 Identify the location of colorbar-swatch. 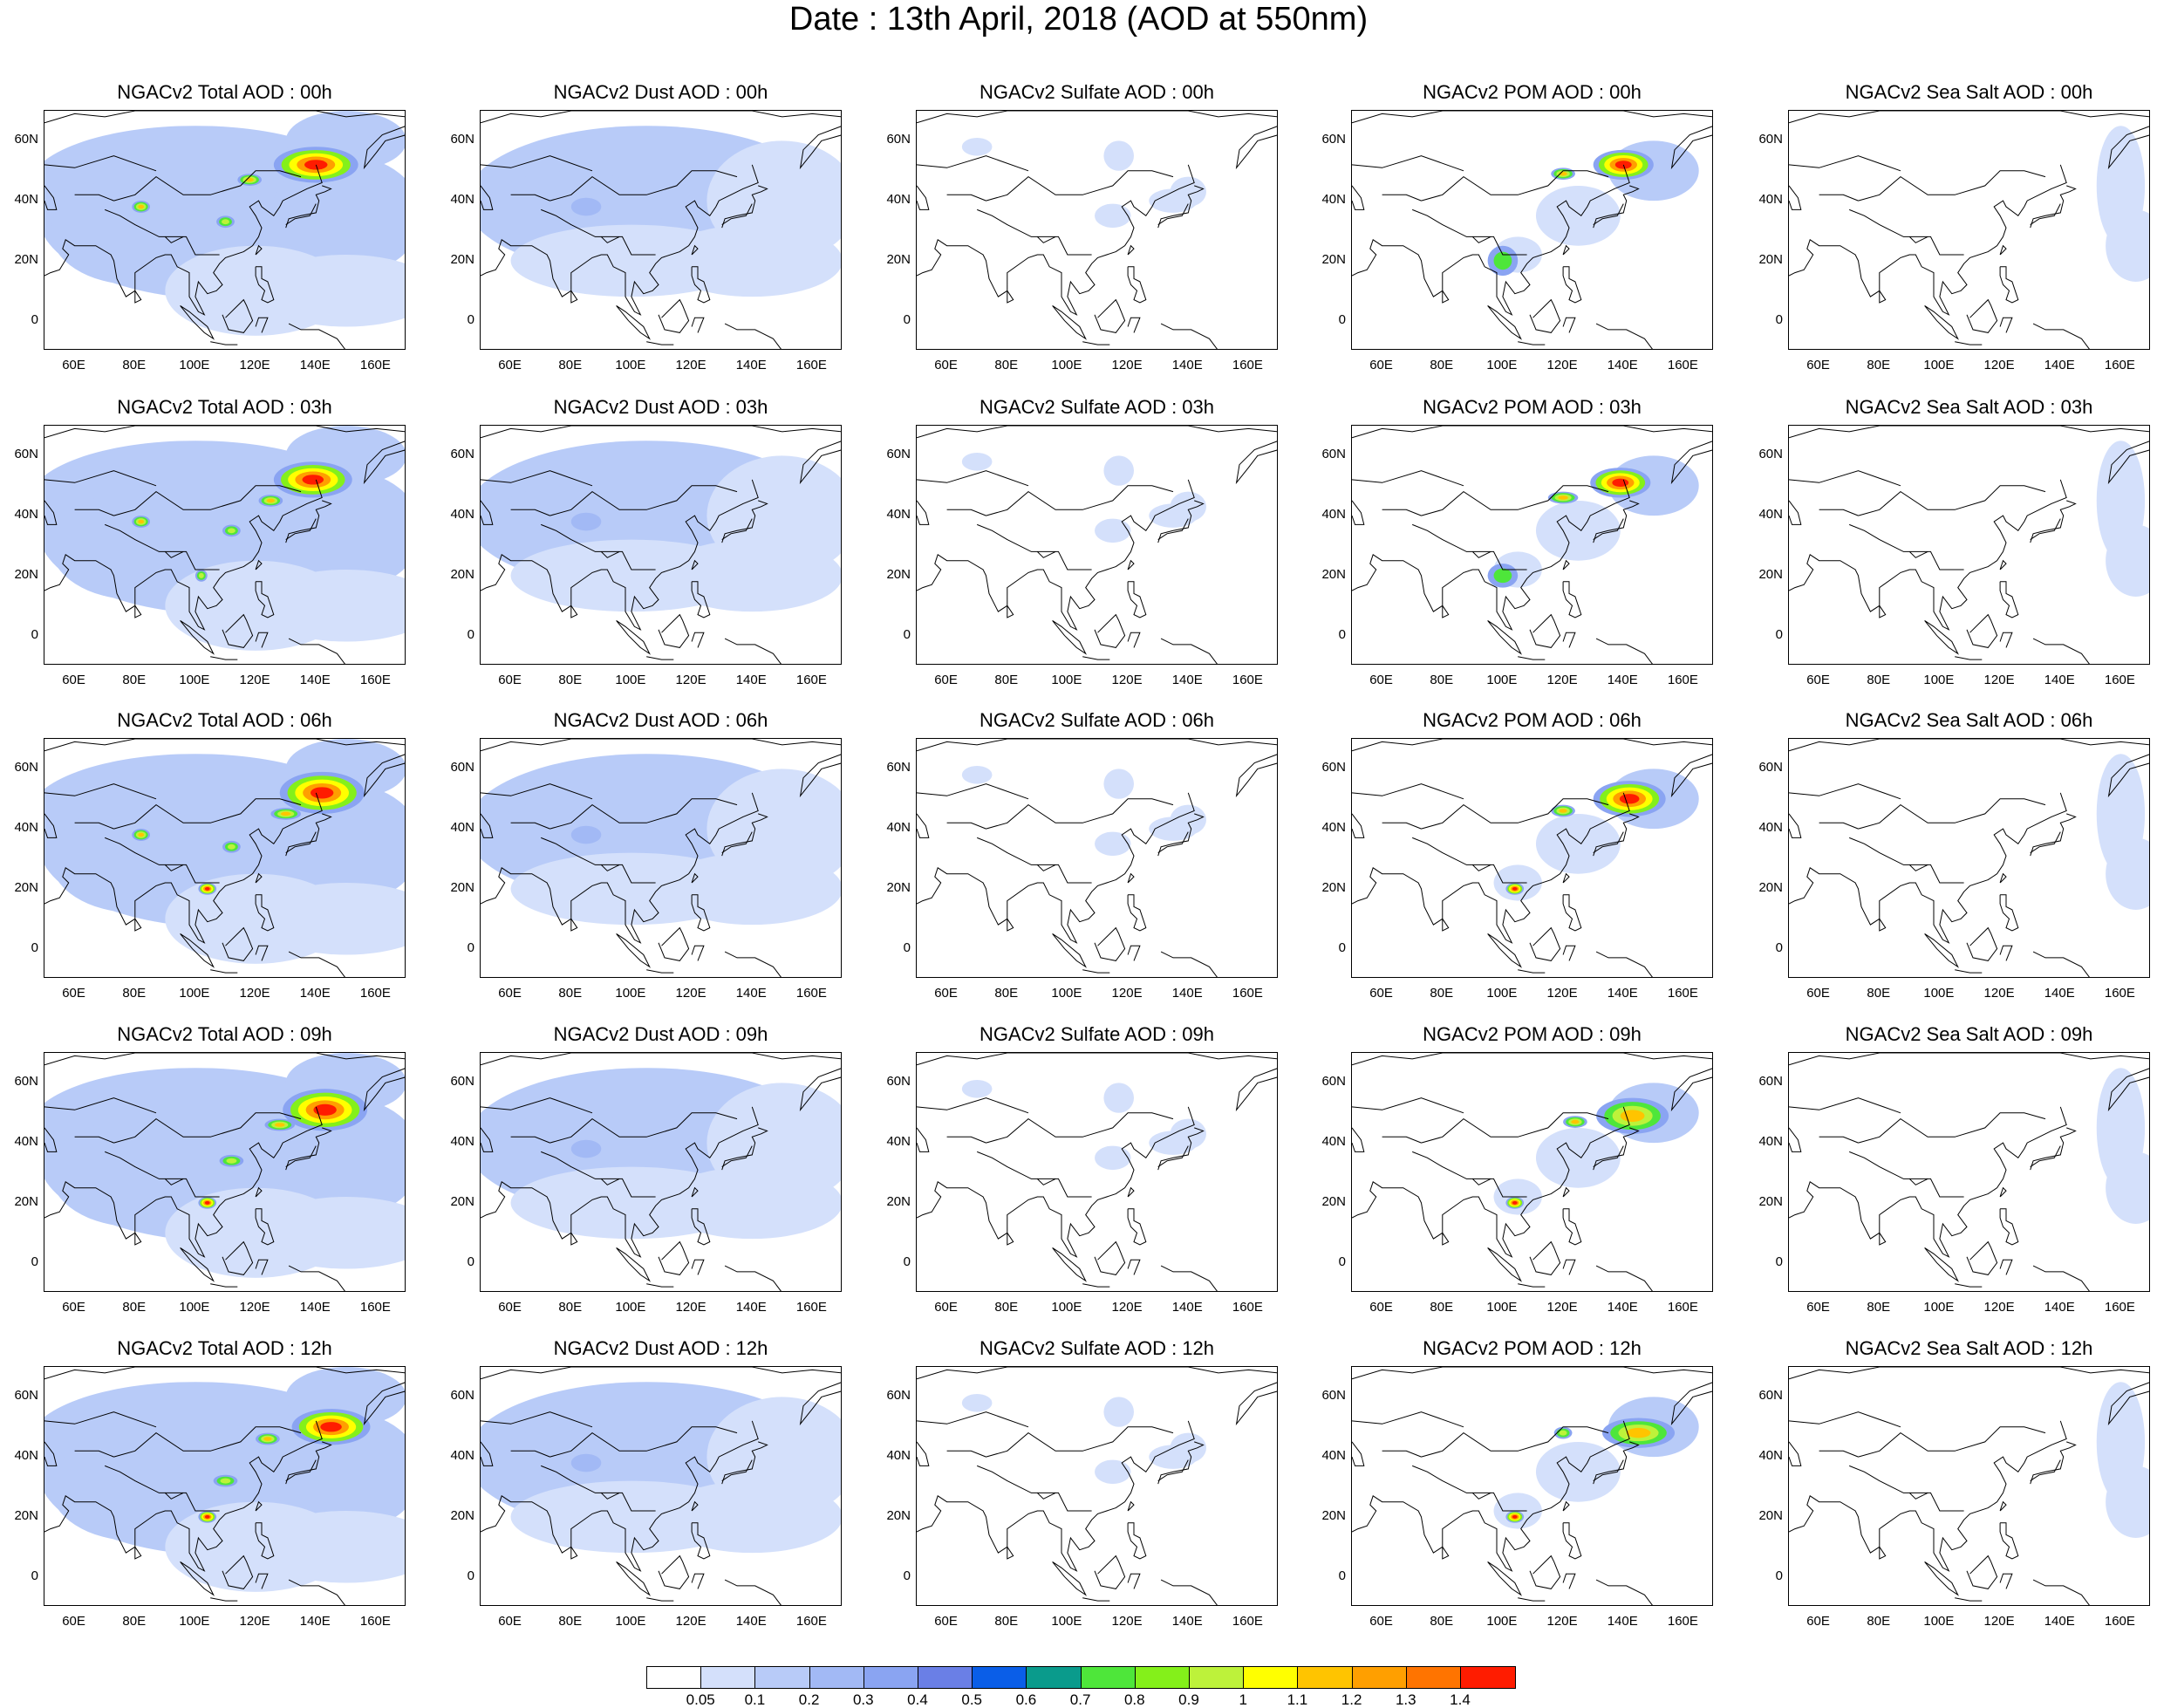
(783, 1678).